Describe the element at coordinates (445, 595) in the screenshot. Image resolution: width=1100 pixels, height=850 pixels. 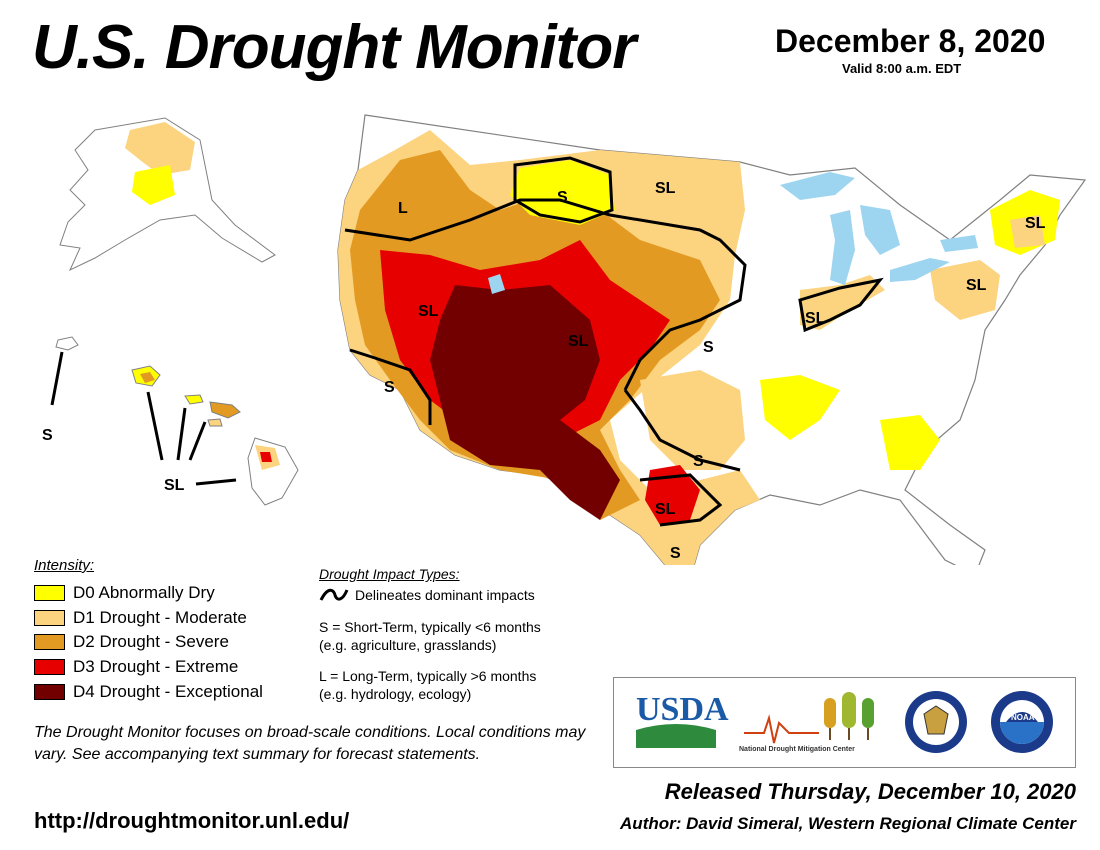
I see `impact-line-label: Delineates dominant impacts` at that location.